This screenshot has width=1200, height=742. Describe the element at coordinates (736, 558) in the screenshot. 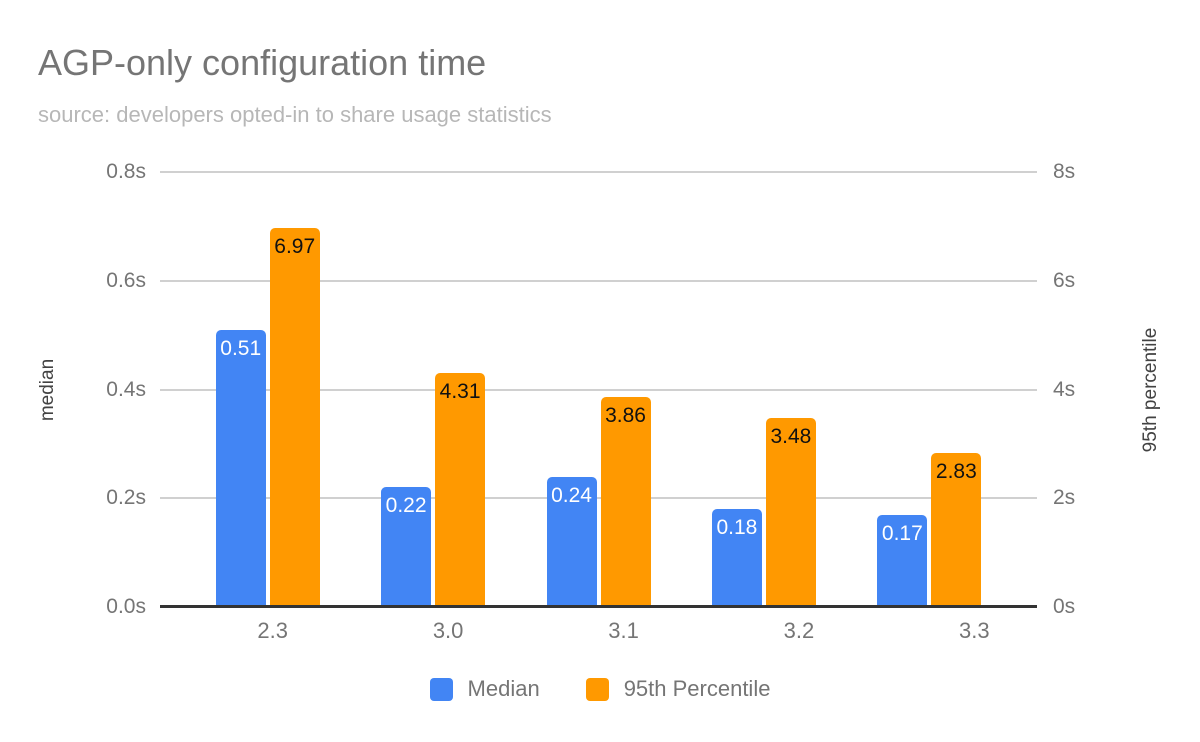

I see `bar-median-3.2: 0.18` at that location.